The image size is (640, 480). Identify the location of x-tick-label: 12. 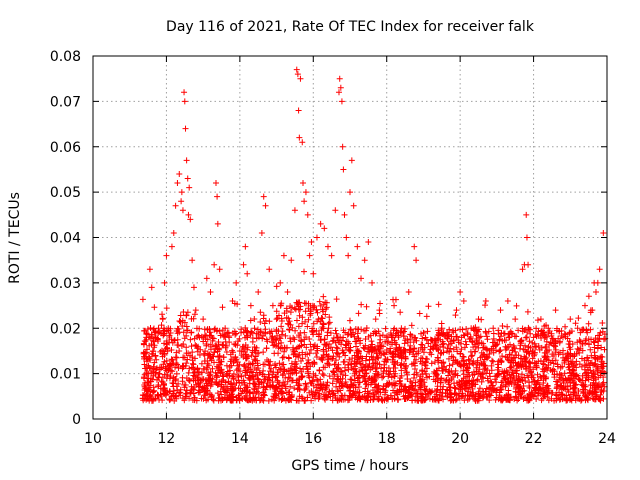
(167, 439).